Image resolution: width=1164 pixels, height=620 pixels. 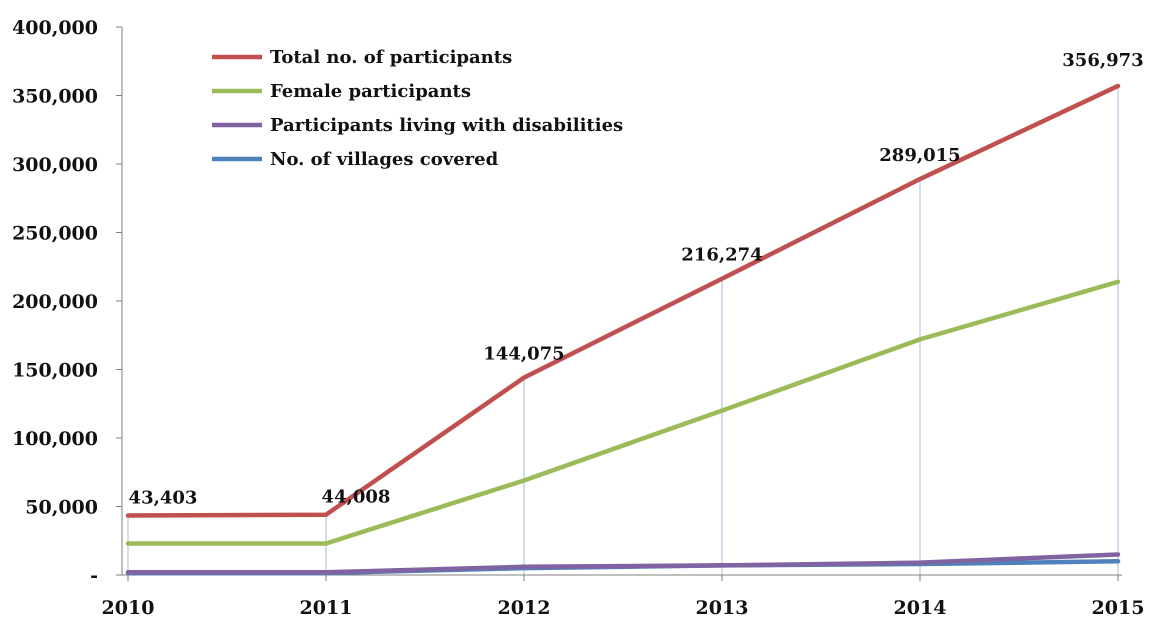 What do you see at coordinates (94, 576) in the screenshot?
I see `y-tick-label: -` at bounding box center [94, 576].